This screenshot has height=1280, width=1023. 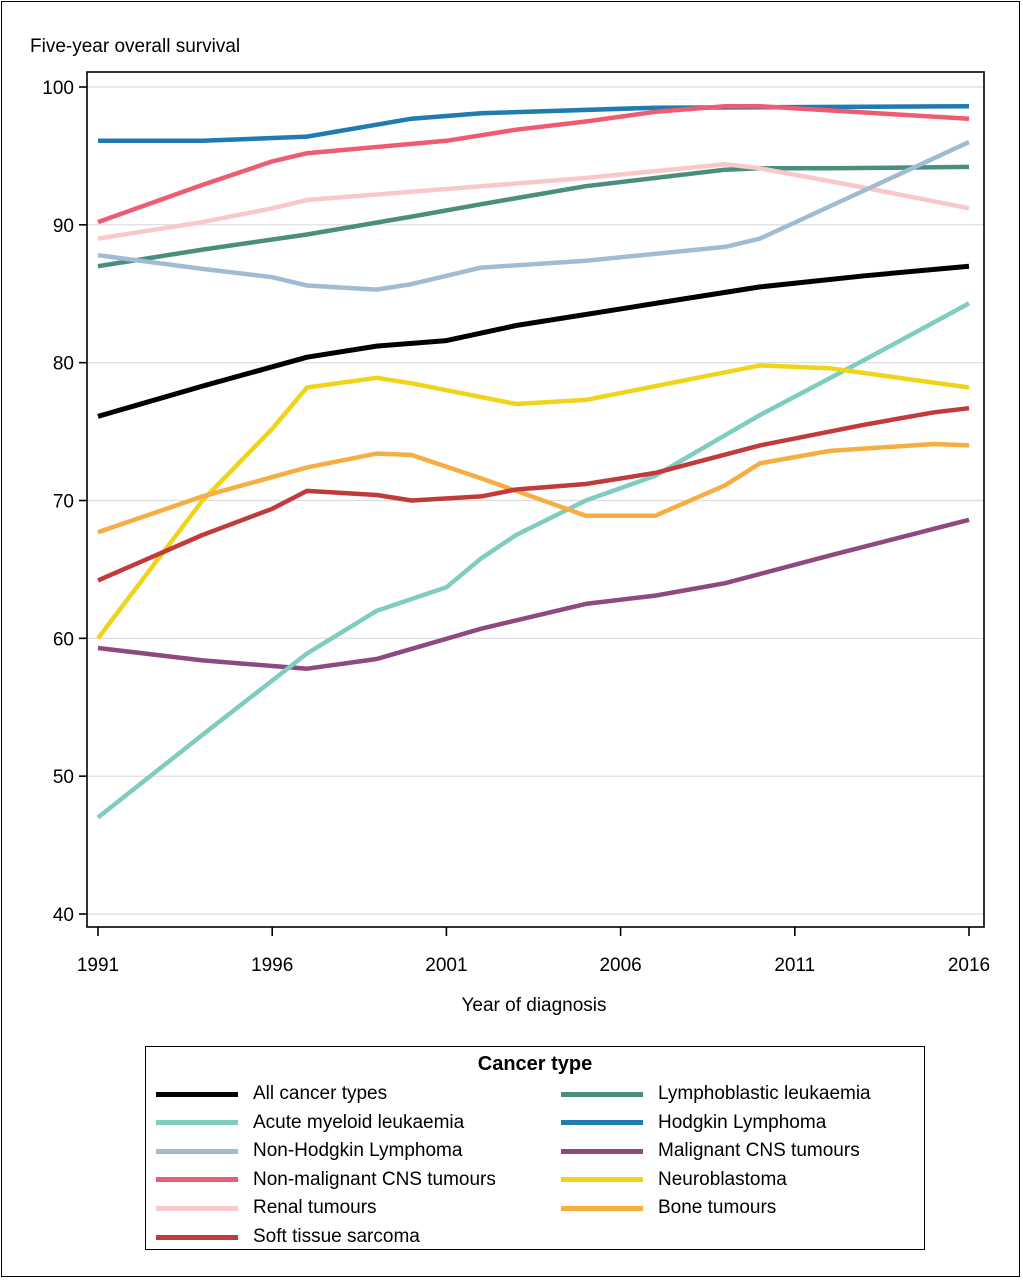 What do you see at coordinates (272, 965) in the screenshot?
I see `x-tick-label: 1996` at bounding box center [272, 965].